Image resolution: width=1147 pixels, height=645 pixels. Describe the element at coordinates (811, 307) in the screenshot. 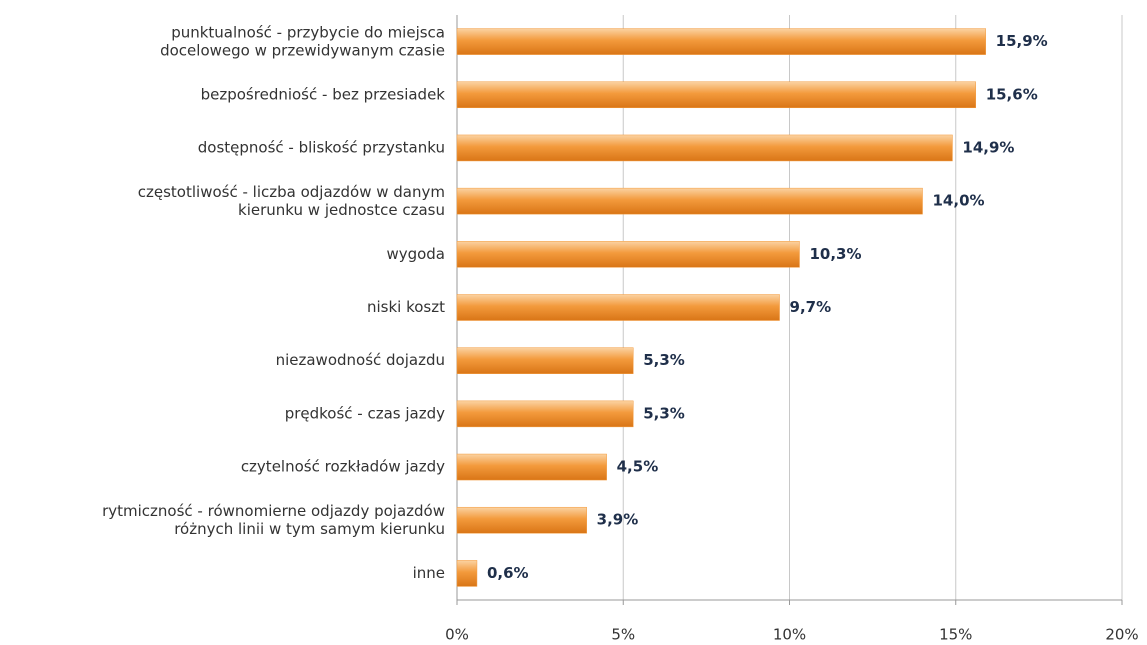

I see `value-label: 9,7%` at that location.